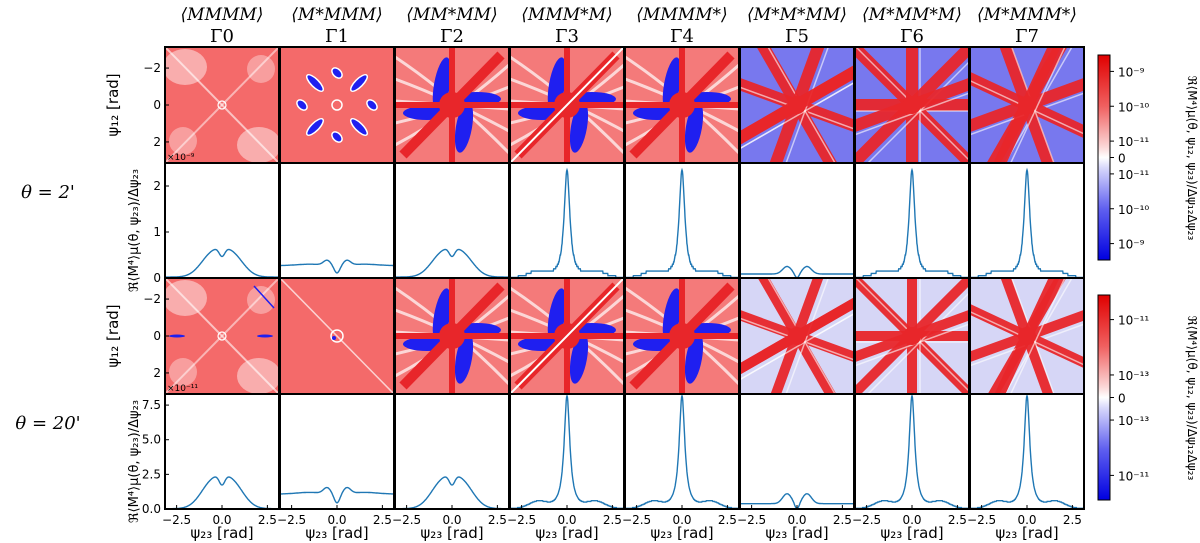 This screenshot has height=543, width=1200. What do you see at coordinates (1192, 398) in the screenshot?
I see `colorbar-label: ℜ⟨M⁴⟩μ(θ, ψ₁₂, ψ₂₃)/Δψ₁₂Δψ₂₃` at bounding box center [1192, 398].